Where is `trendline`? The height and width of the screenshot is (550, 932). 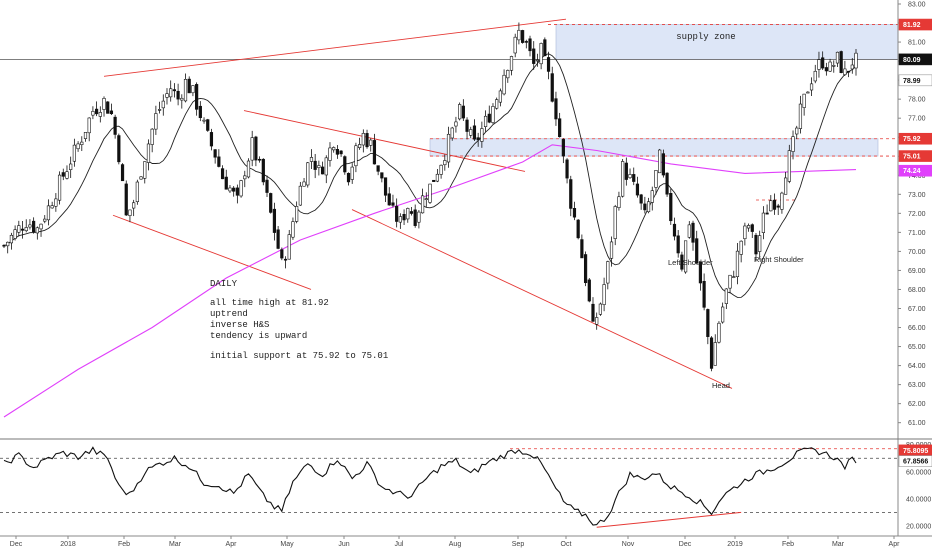
trendline is located at coordinates (212, 252).